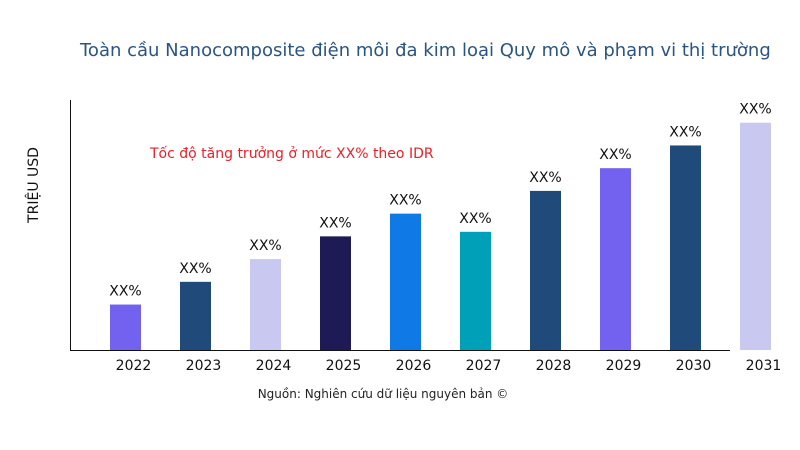 The image size is (800, 450). What do you see at coordinates (475, 290) in the screenshot?
I see `bar-2027` at bounding box center [475, 290].